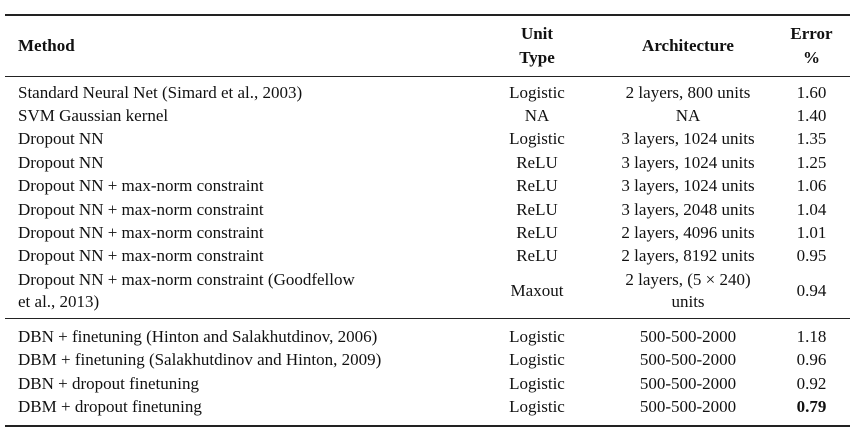 This screenshot has height=445, width=865. Describe the element at coordinates (688, 233) in the screenshot. I see `architecture-cell: 2 layers, 4096 units` at that location.